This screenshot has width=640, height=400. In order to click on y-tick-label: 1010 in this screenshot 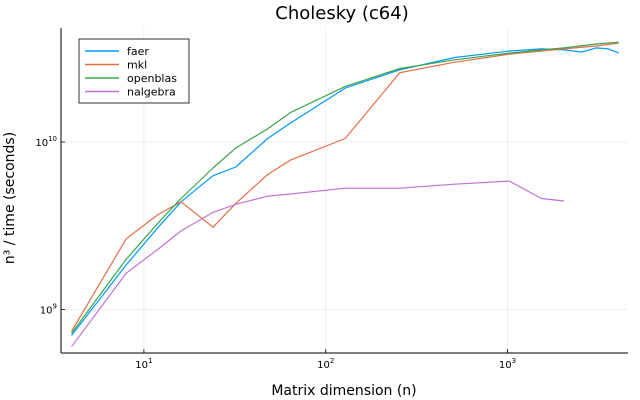, I will do `click(46, 142)`.